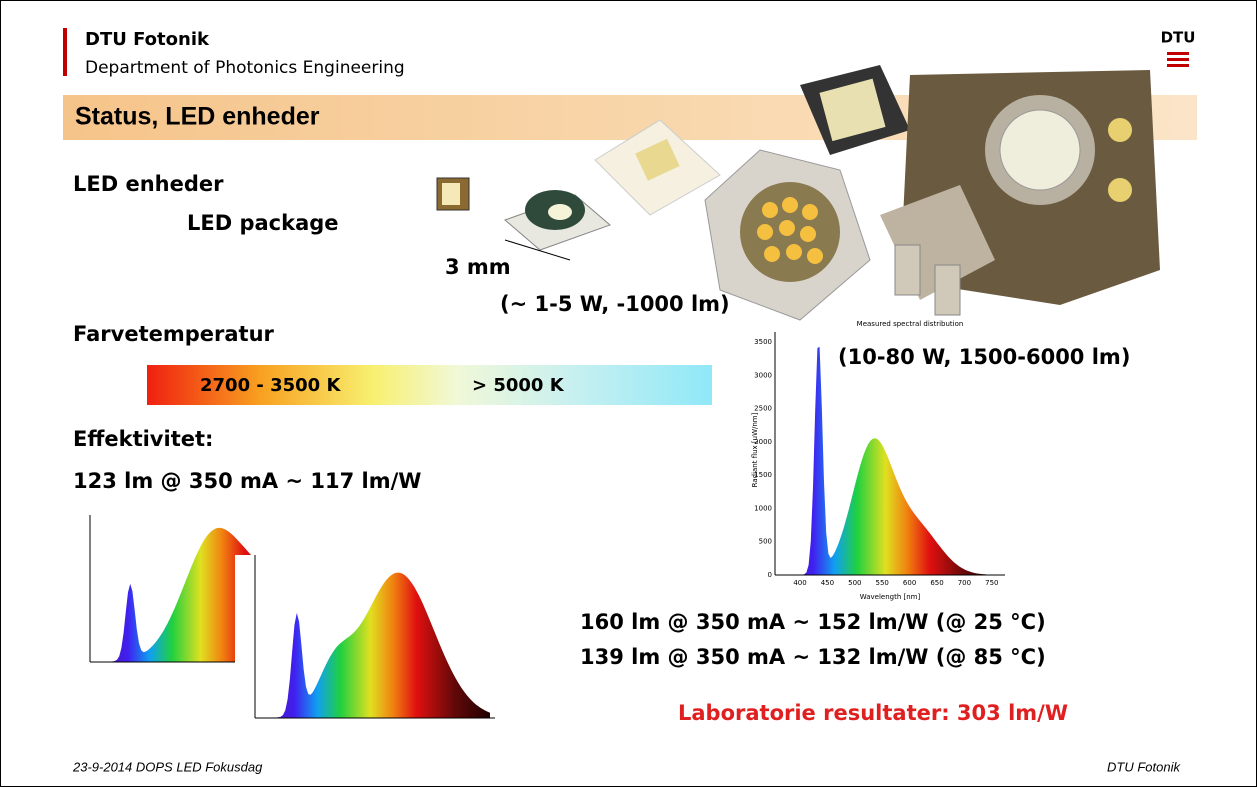 This screenshot has height=787, width=1257. I want to click on efficiency-text: 123 lm @ 350 mA ~ 117 lm/W, so click(247, 481).